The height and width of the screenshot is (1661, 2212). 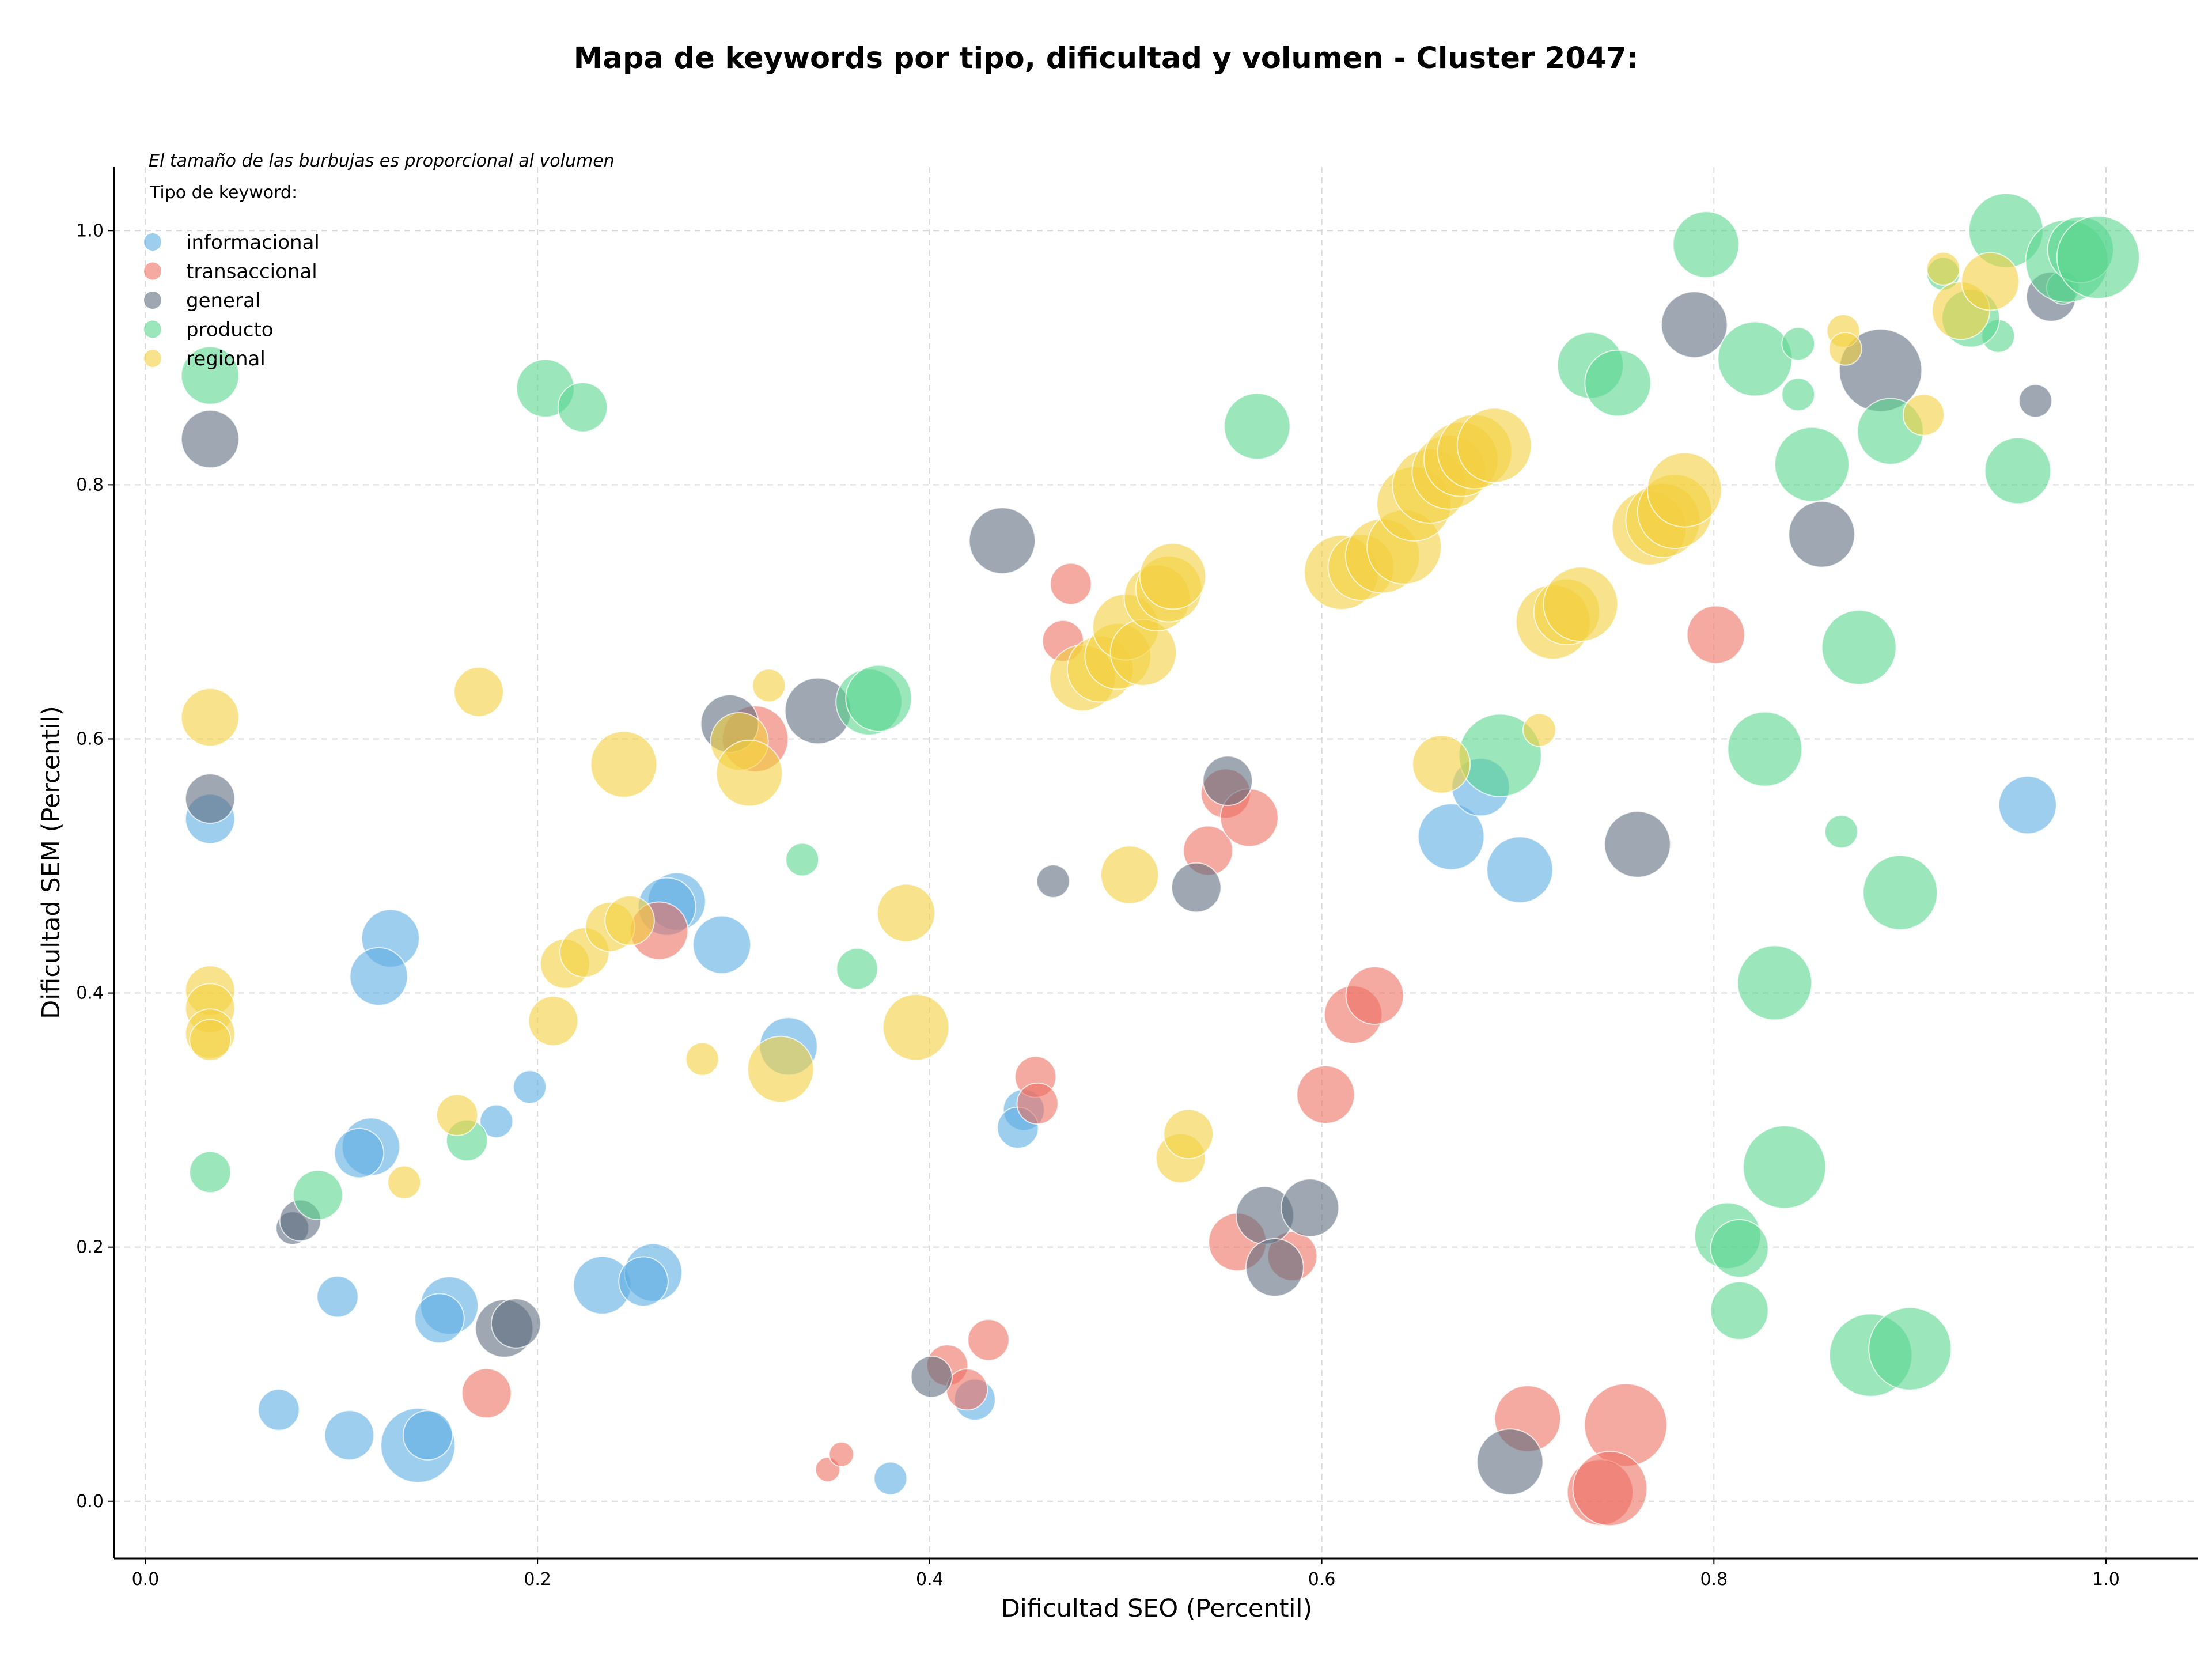 What do you see at coordinates (90, 993) in the screenshot?
I see `y-tick-label: 0.4` at bounding box center [90, 993].